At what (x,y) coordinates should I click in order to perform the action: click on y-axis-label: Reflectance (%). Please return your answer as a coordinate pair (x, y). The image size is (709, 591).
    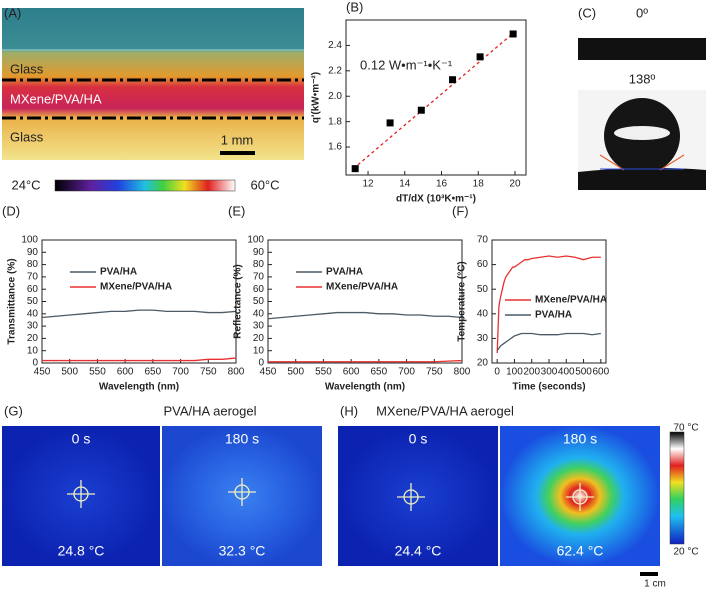
    Looking at the image, I should click on (238, 301).